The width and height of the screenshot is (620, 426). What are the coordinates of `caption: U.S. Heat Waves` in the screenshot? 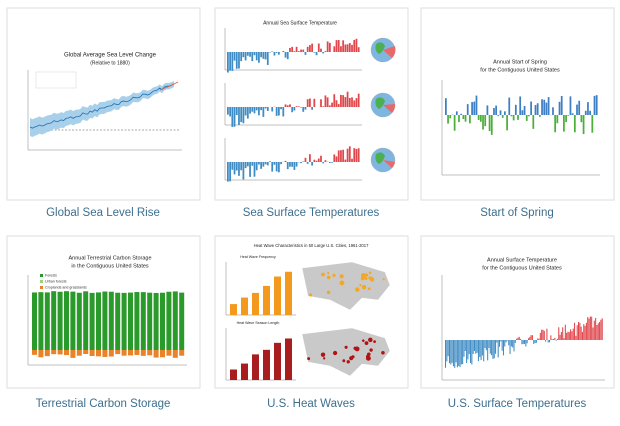 It's located at (311, 404).